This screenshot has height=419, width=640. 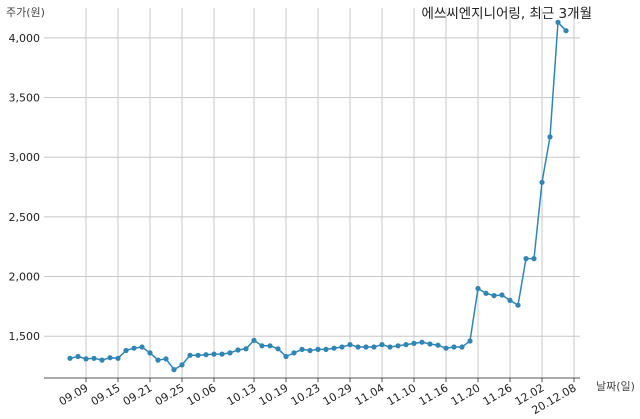 I want to click on x-axis-label: 날짜(일), so click(x=615, y=386).